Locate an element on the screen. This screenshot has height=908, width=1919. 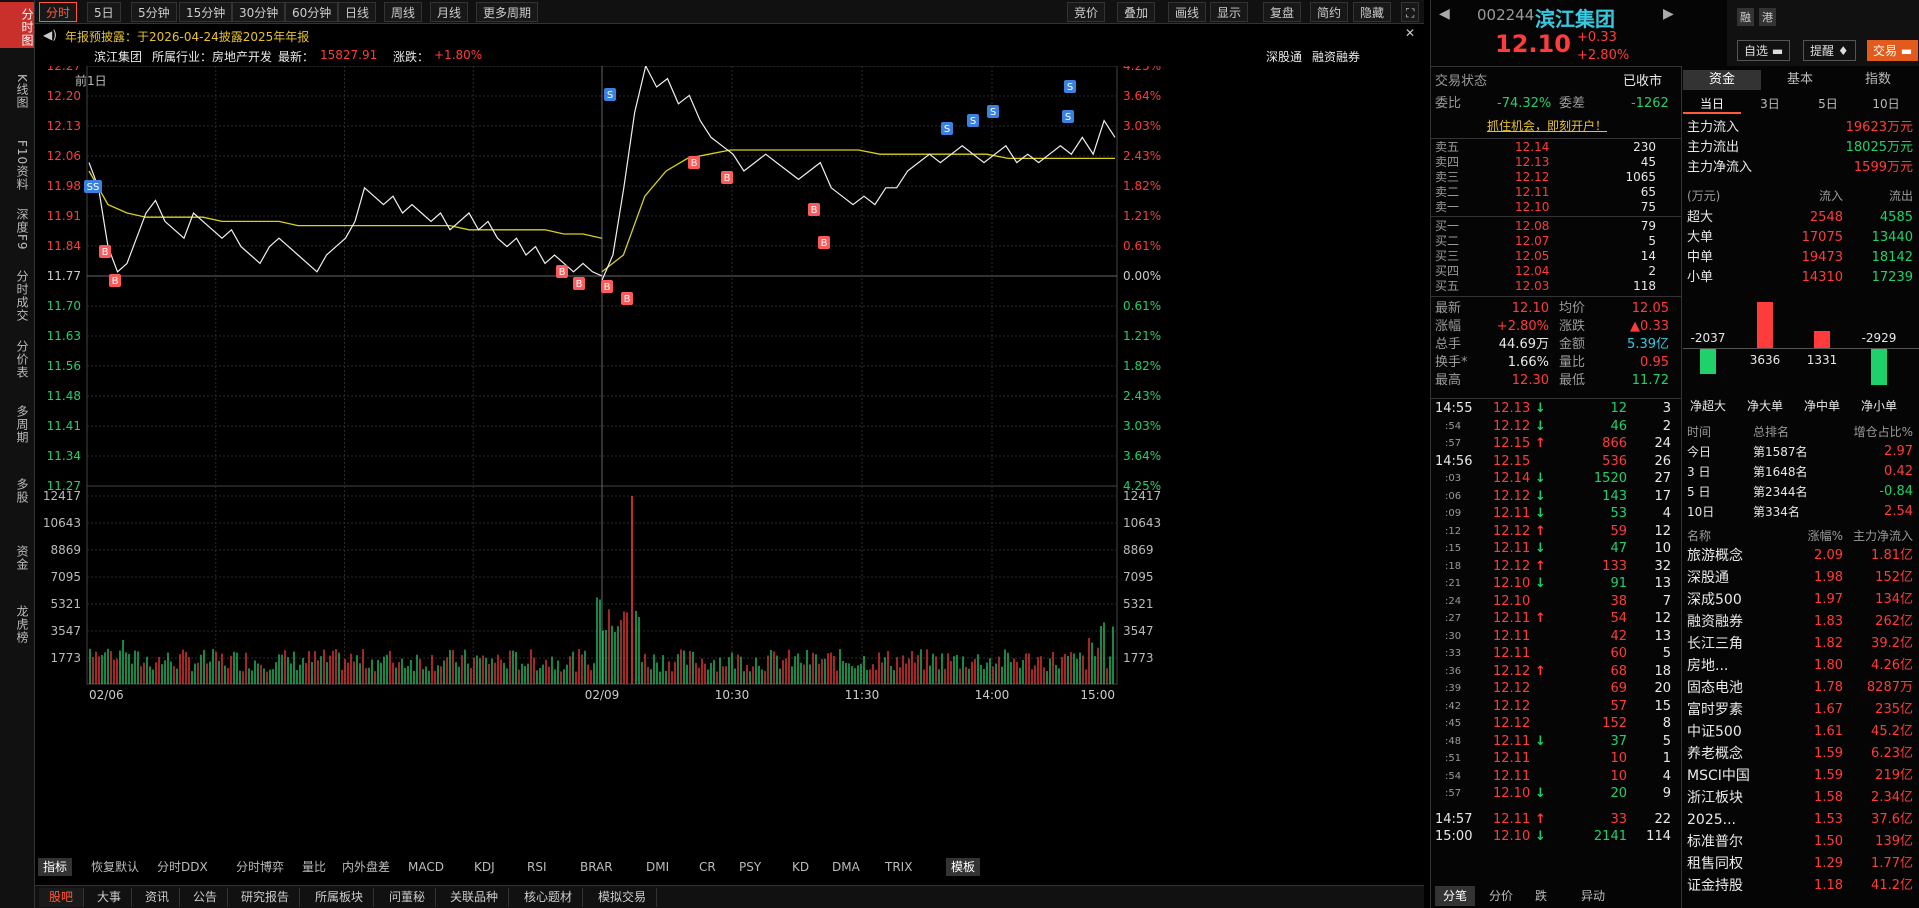
day-tab-2: 5日 is located at coordinates (1828, 104).